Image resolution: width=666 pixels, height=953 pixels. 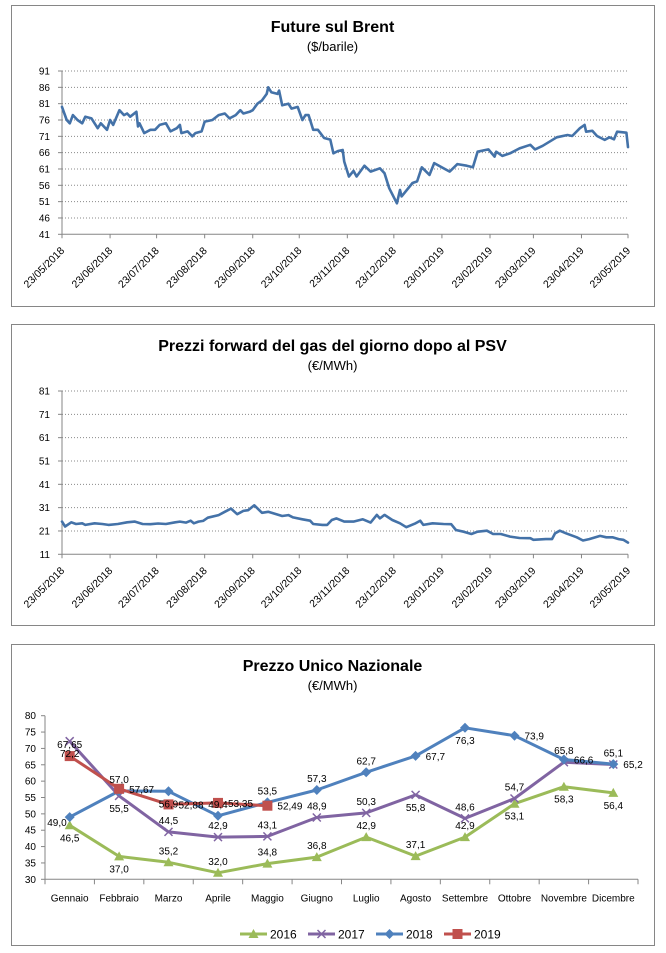 I want to click on category-label: Novembre, so click(x=564, y=898).